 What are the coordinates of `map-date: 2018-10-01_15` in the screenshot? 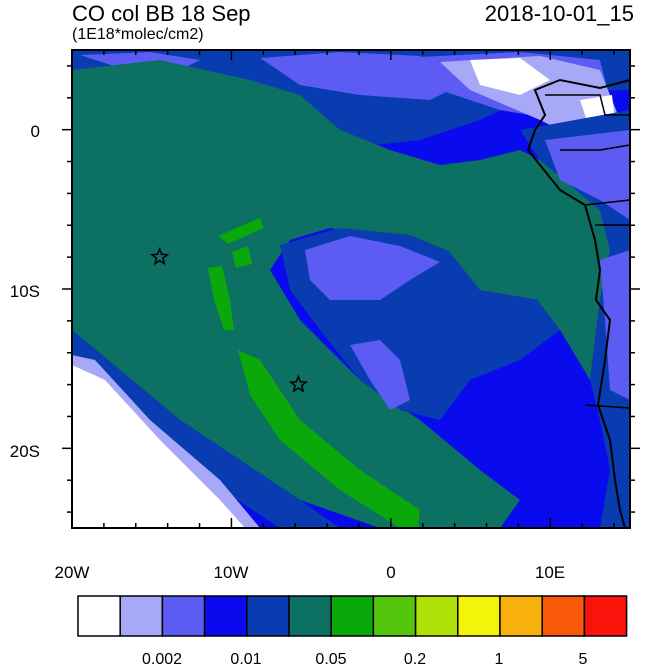 It's located at (559, 13).